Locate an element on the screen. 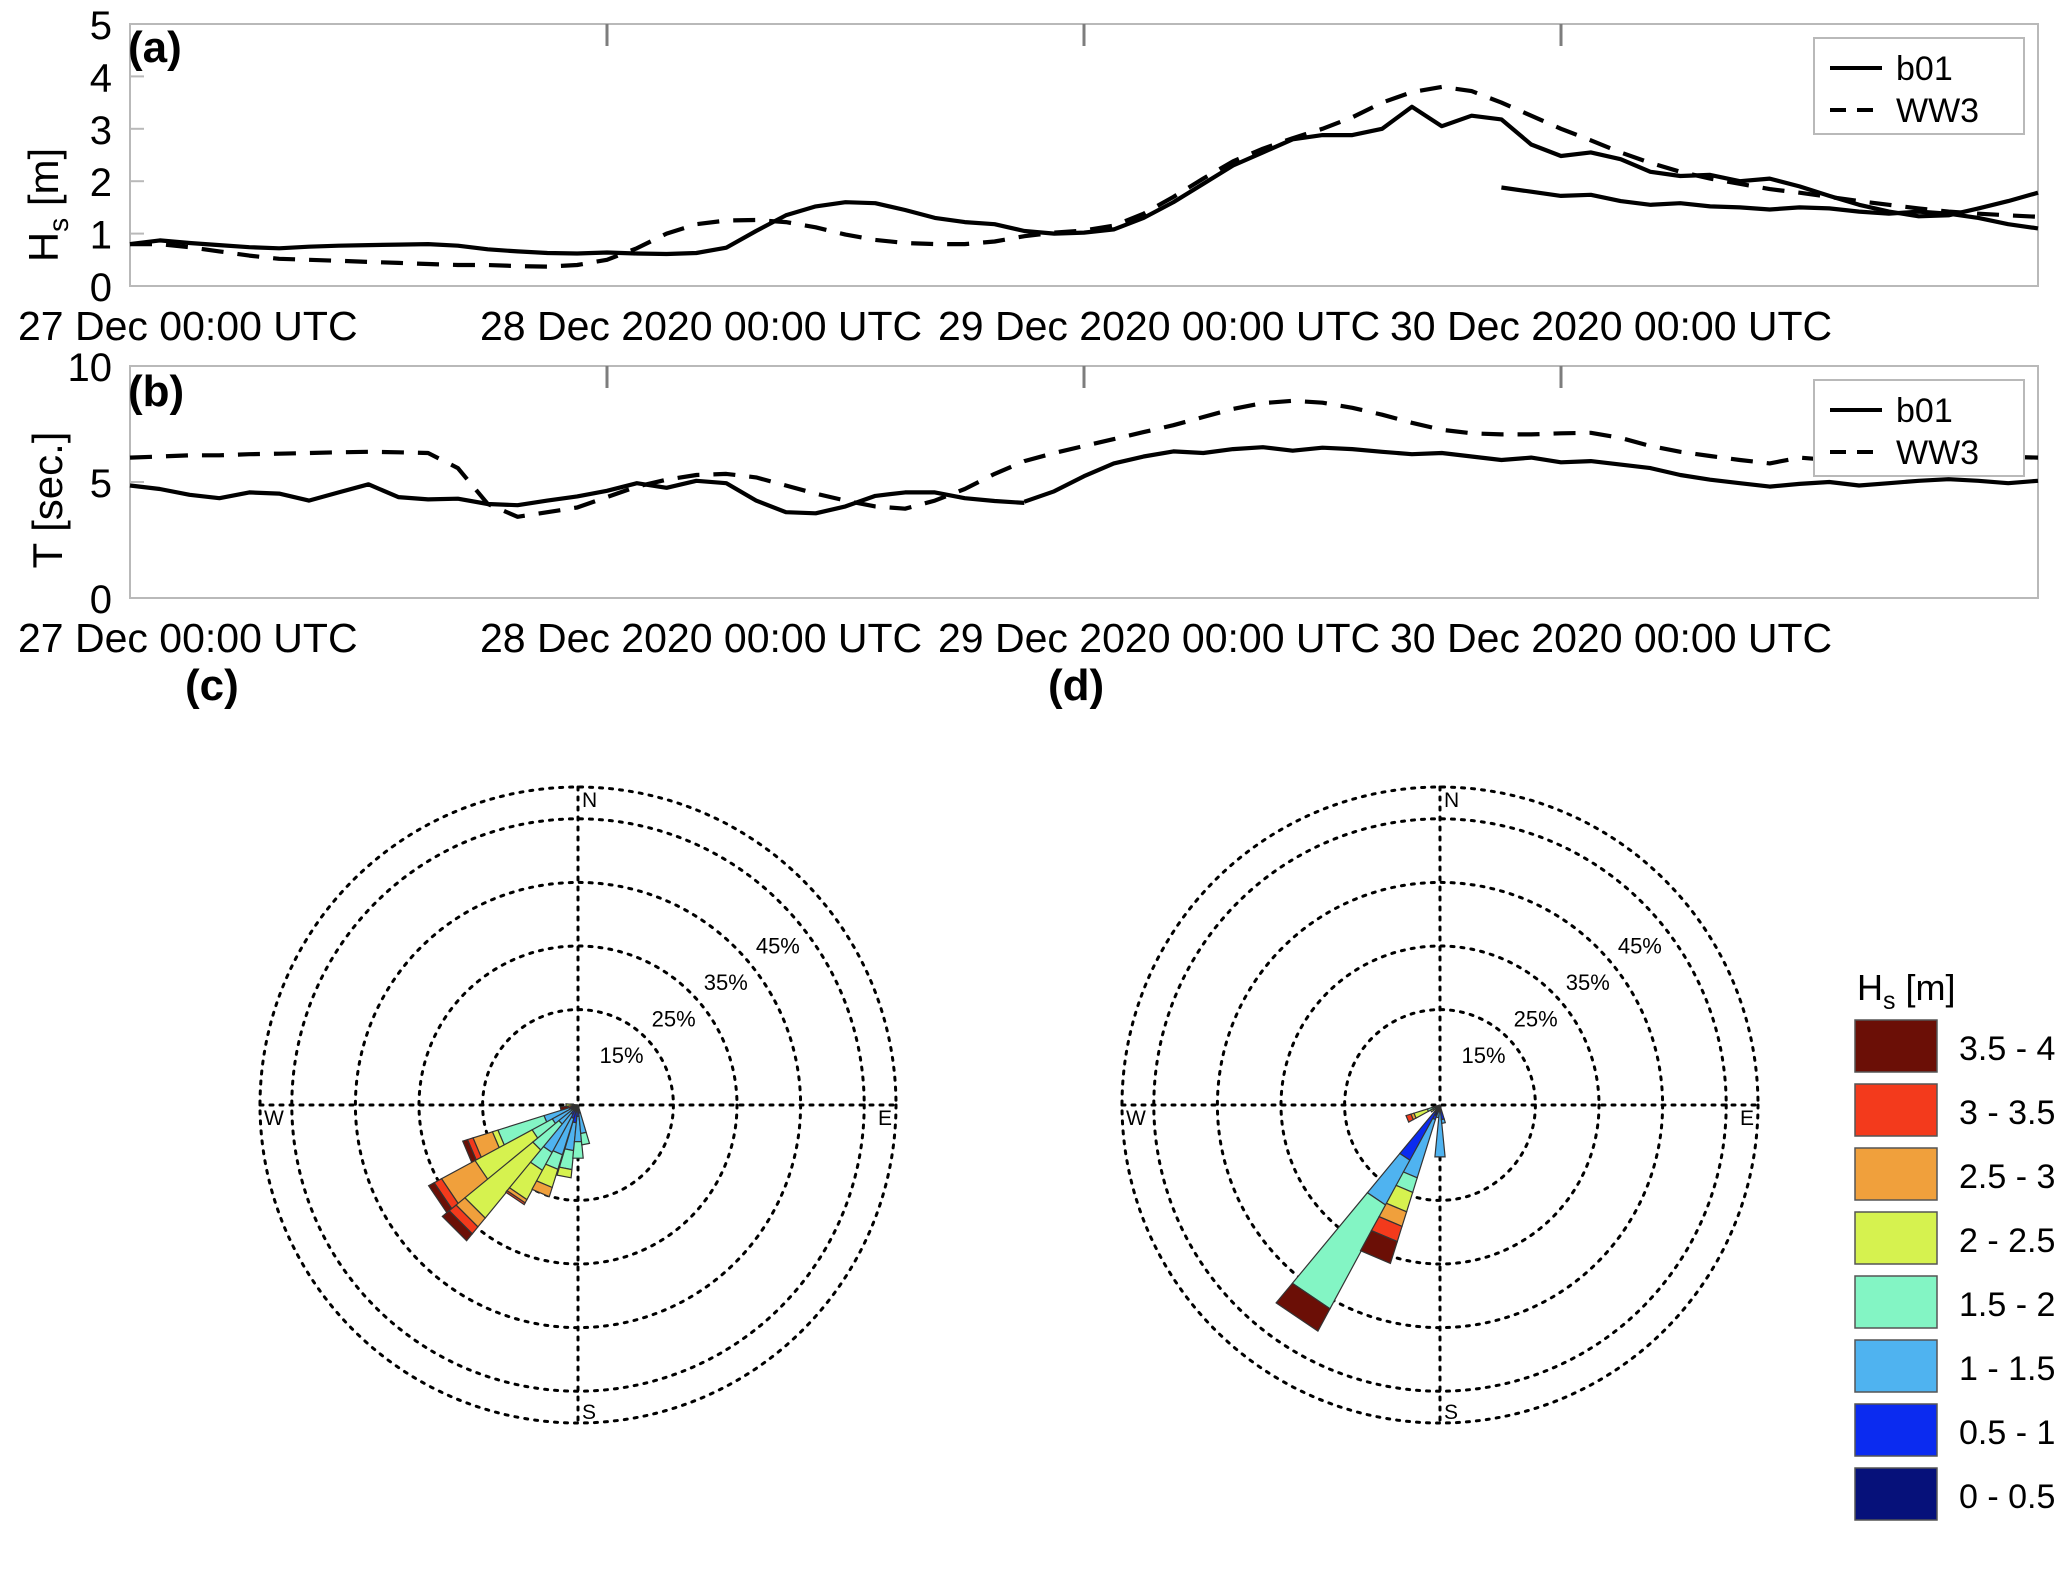 This screenshot has width=2067, height=1569. x-axis-label-a-3: 30 Dec 2020 00:00 UTC is located at coordinates (1611, 326).